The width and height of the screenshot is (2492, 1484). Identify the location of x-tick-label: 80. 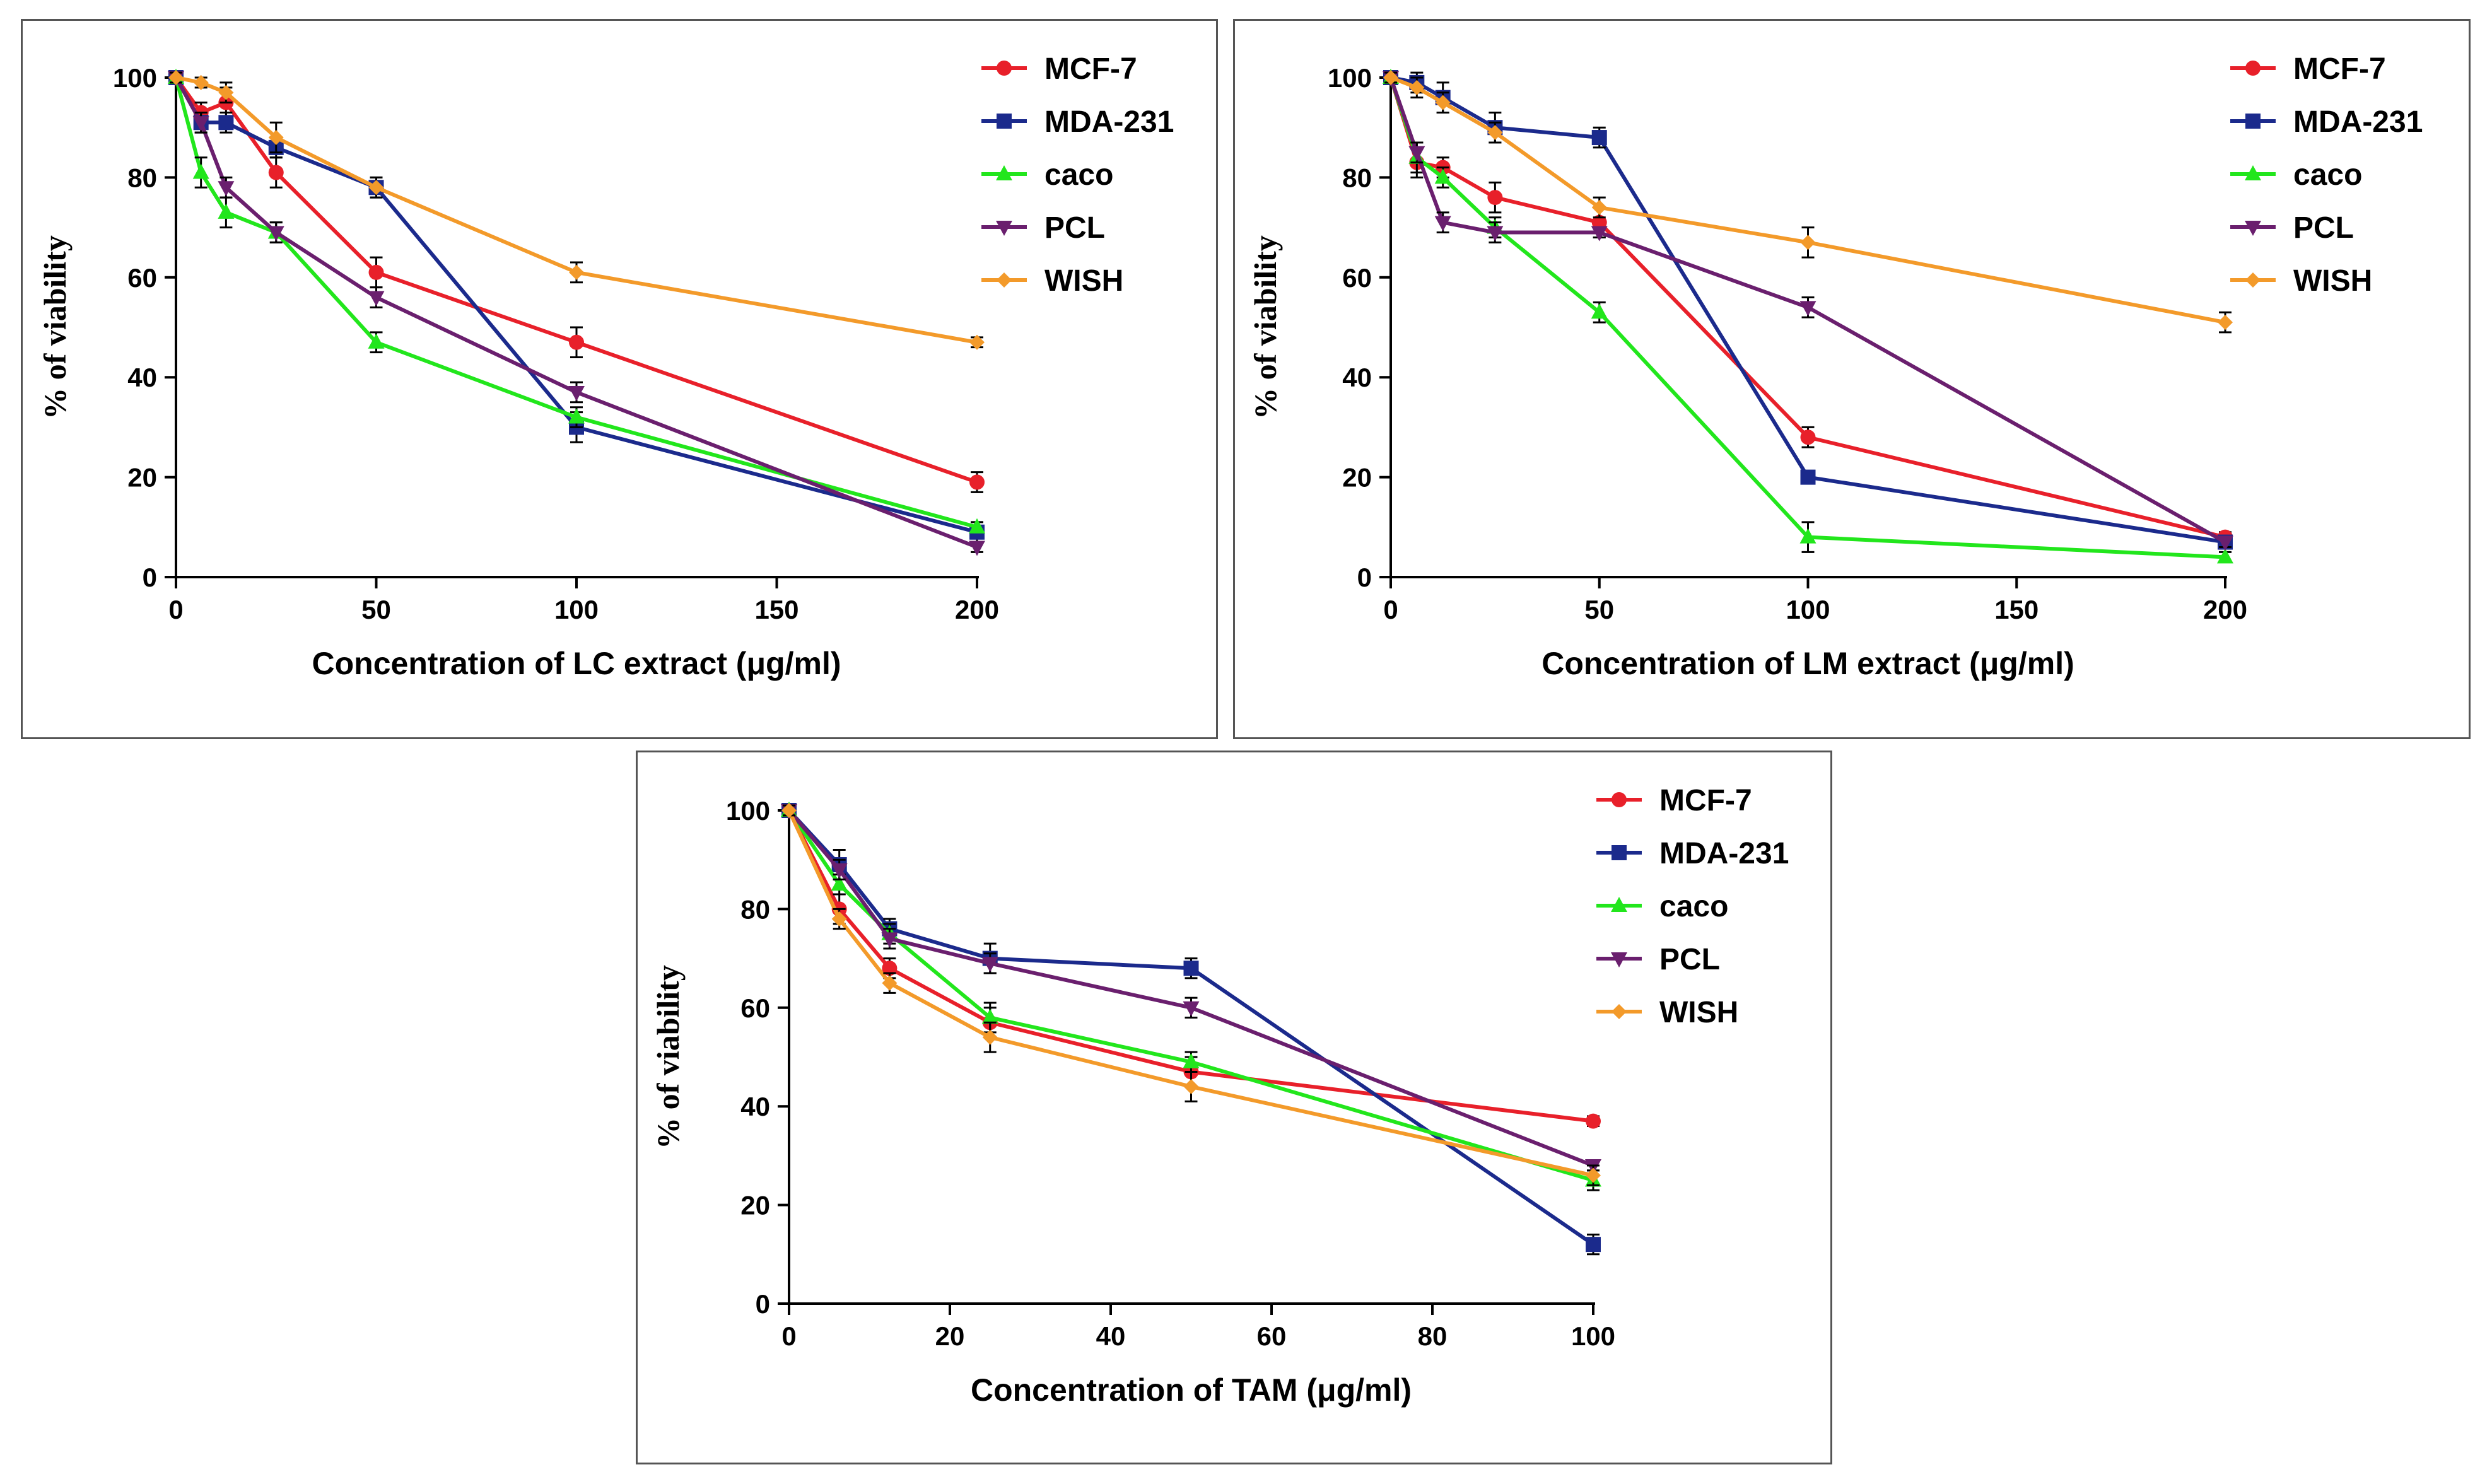
(1433, 1336).